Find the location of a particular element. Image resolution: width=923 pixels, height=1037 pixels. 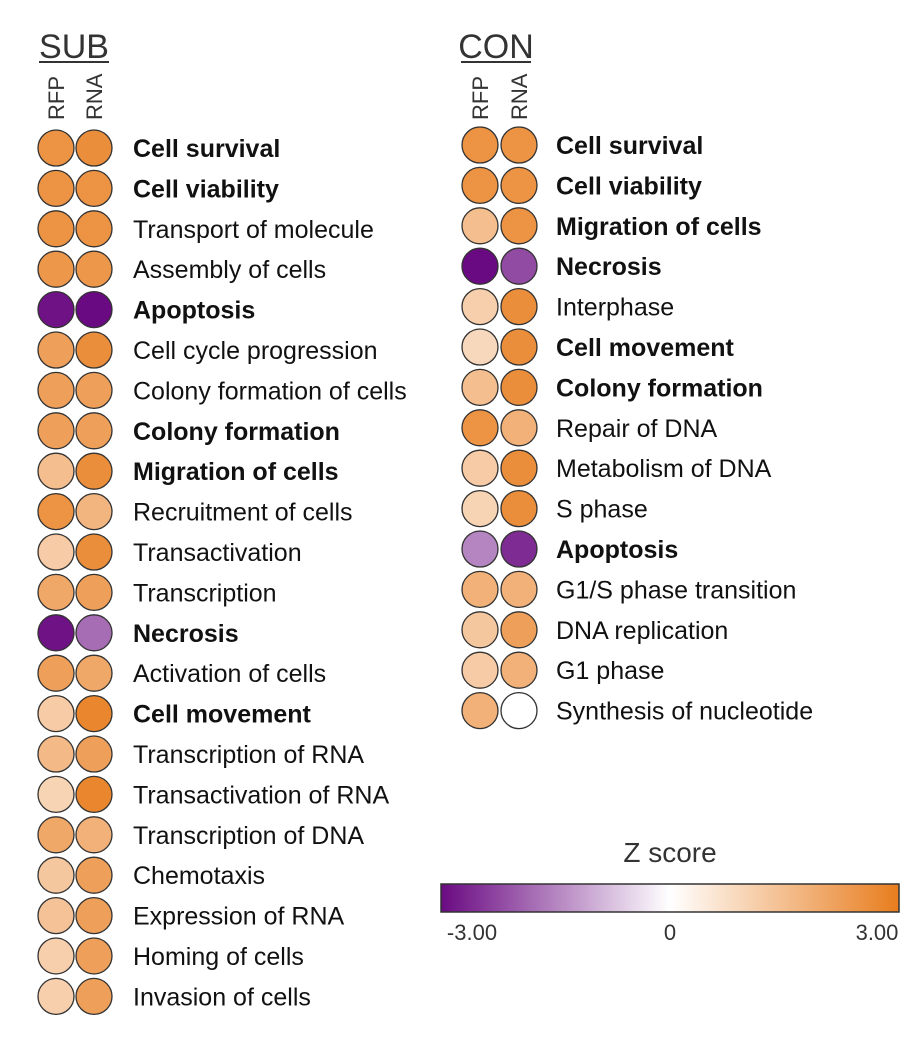

row-label-con-2: Migration of cells is located at coordinates (659, 227).